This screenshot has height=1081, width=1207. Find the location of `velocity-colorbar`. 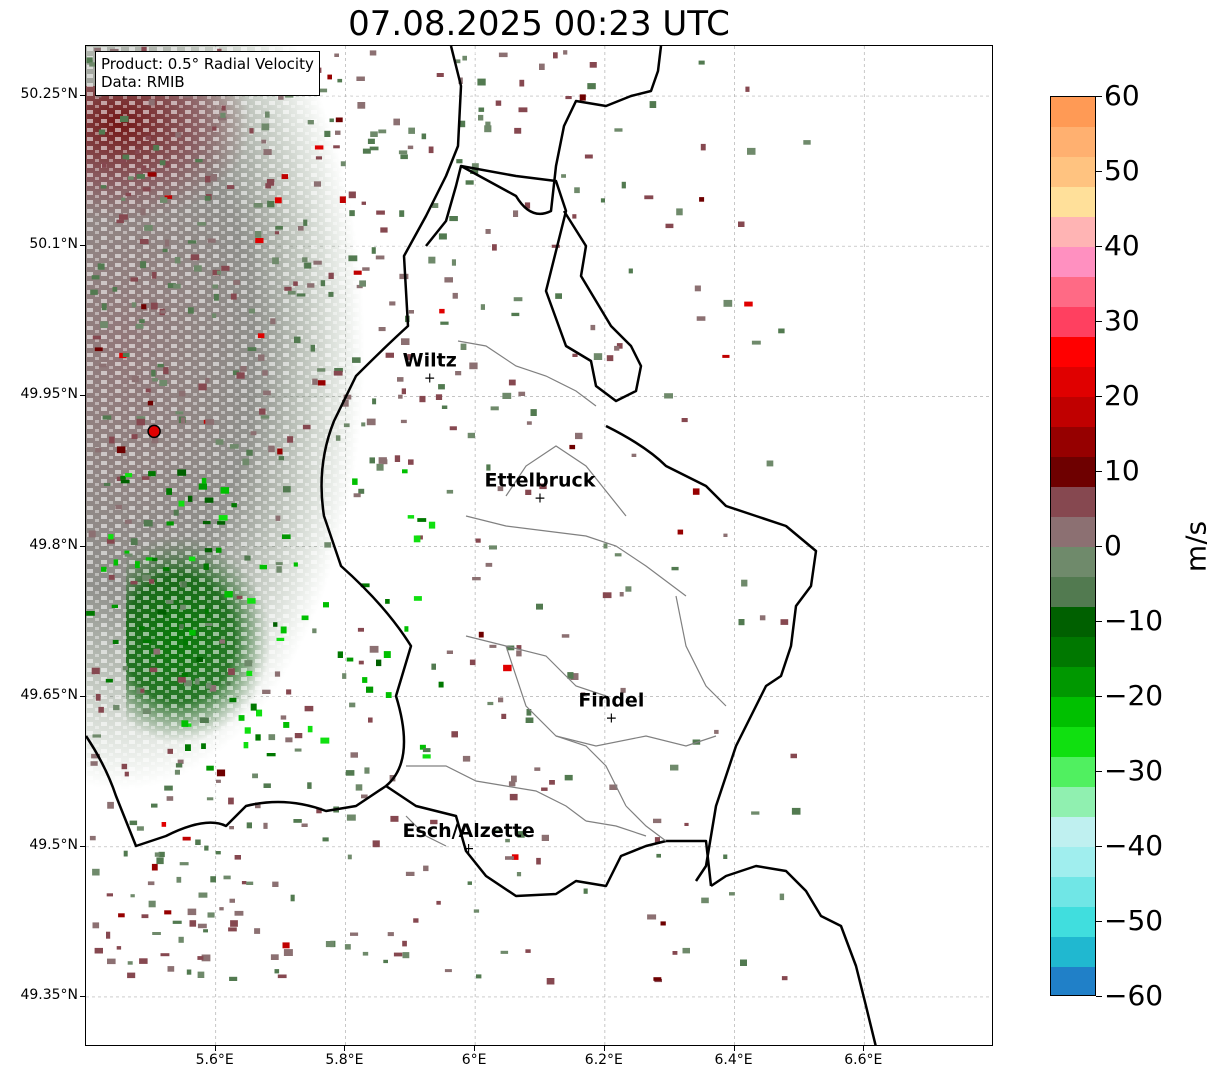

velocity-colorbar is located at coordinates (1073, 546).